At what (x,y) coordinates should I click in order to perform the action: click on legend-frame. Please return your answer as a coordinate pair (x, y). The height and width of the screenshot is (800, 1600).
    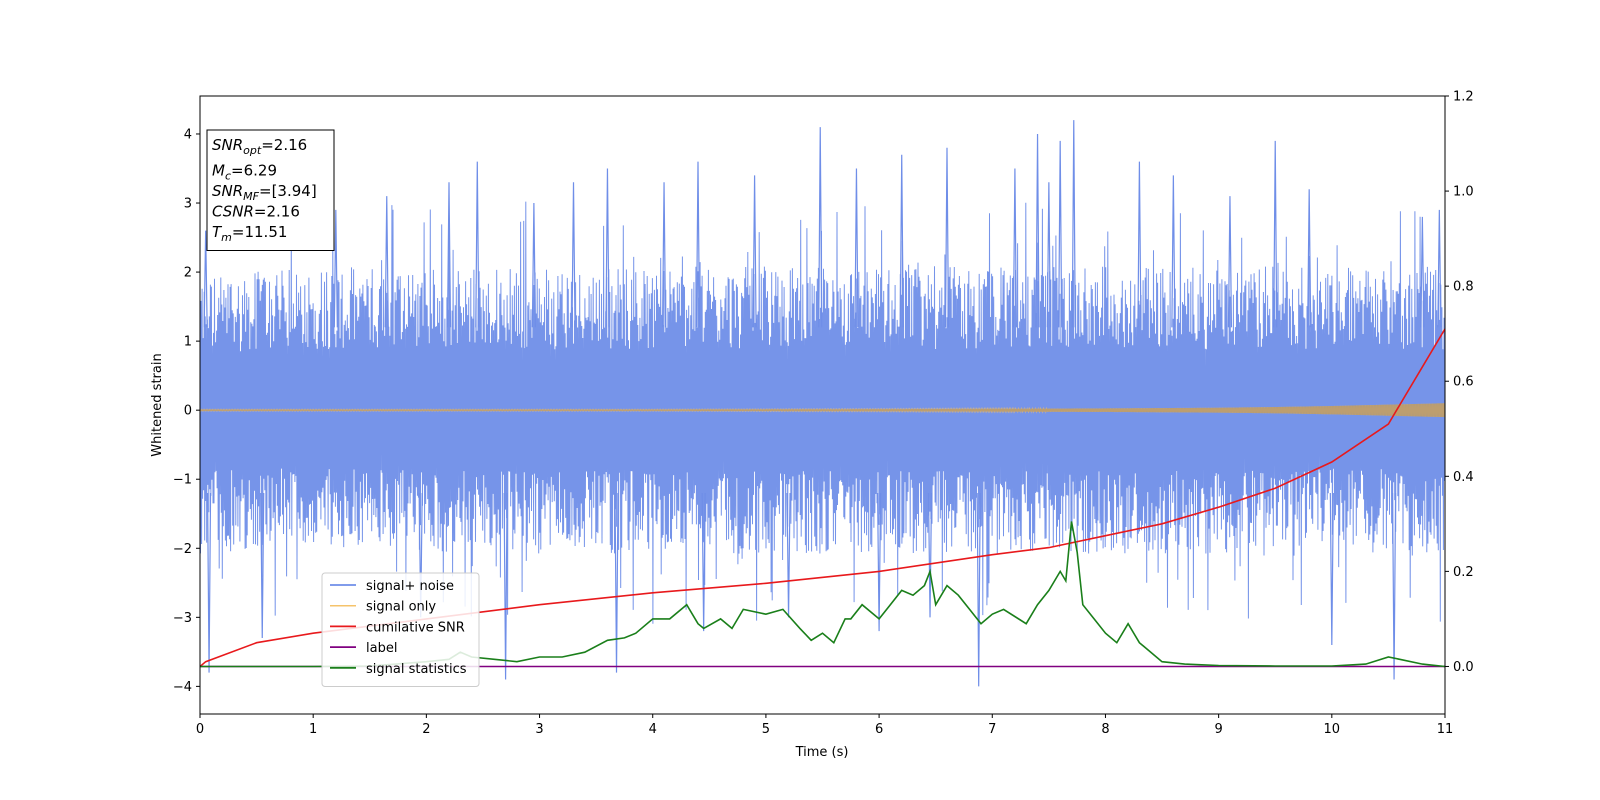
    Looking at the image, I should click on (400, 629).